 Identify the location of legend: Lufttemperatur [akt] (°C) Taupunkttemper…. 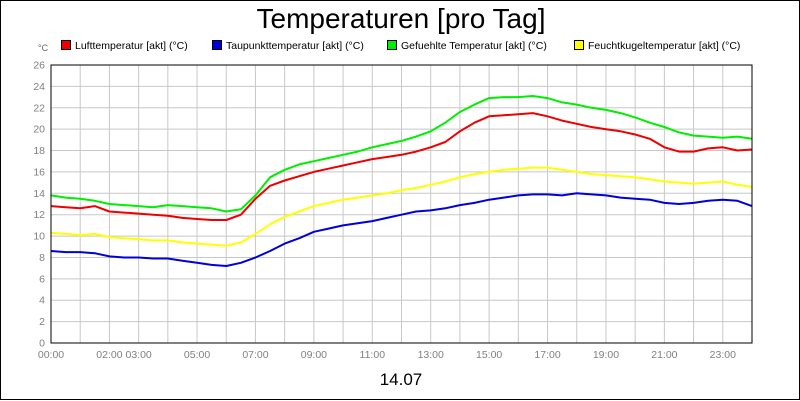
(400, 47).